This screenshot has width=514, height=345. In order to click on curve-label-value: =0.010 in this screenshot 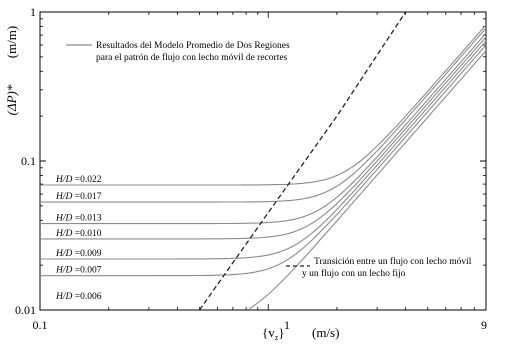, I will do `click(88, 234)`.